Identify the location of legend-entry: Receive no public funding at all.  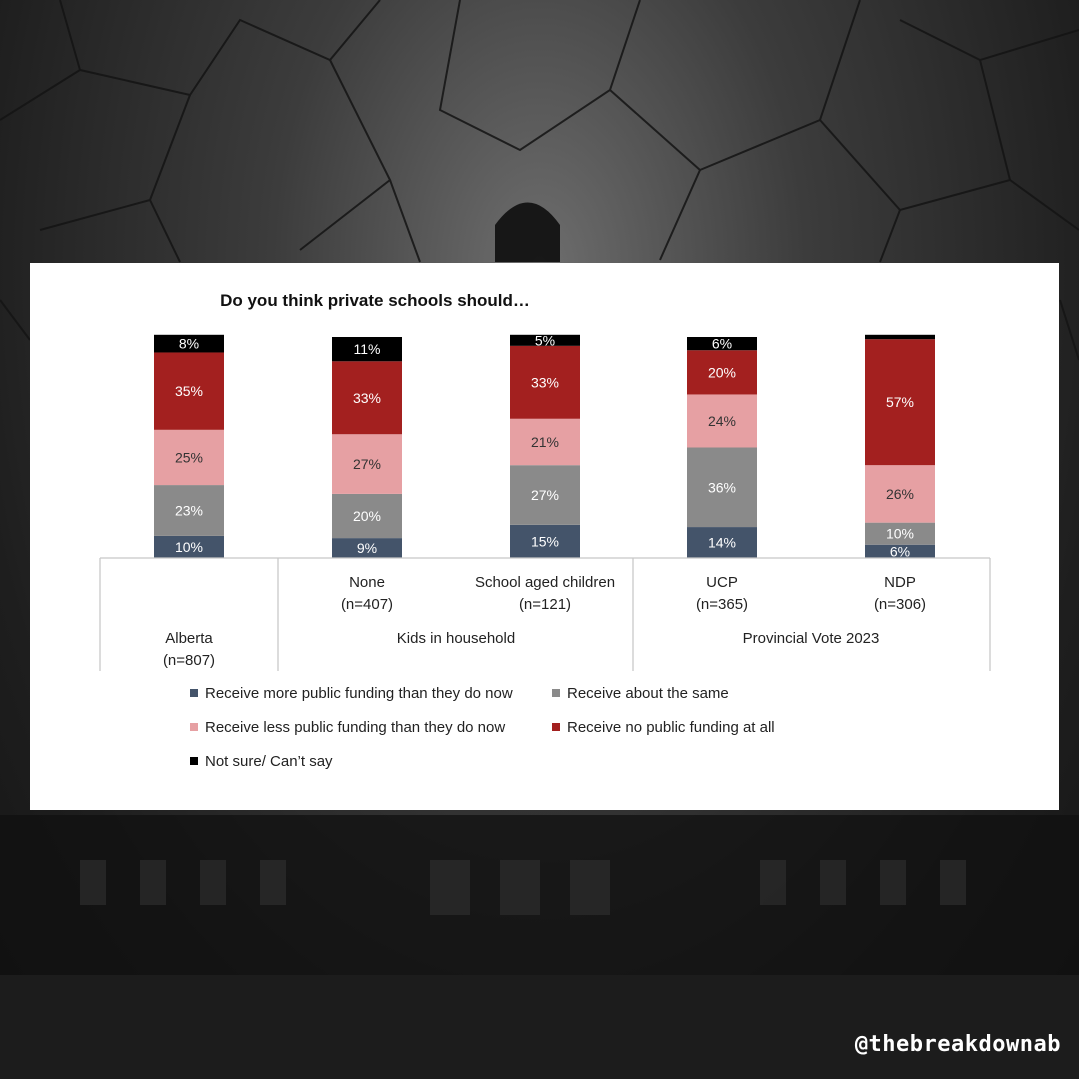
(671, 727).